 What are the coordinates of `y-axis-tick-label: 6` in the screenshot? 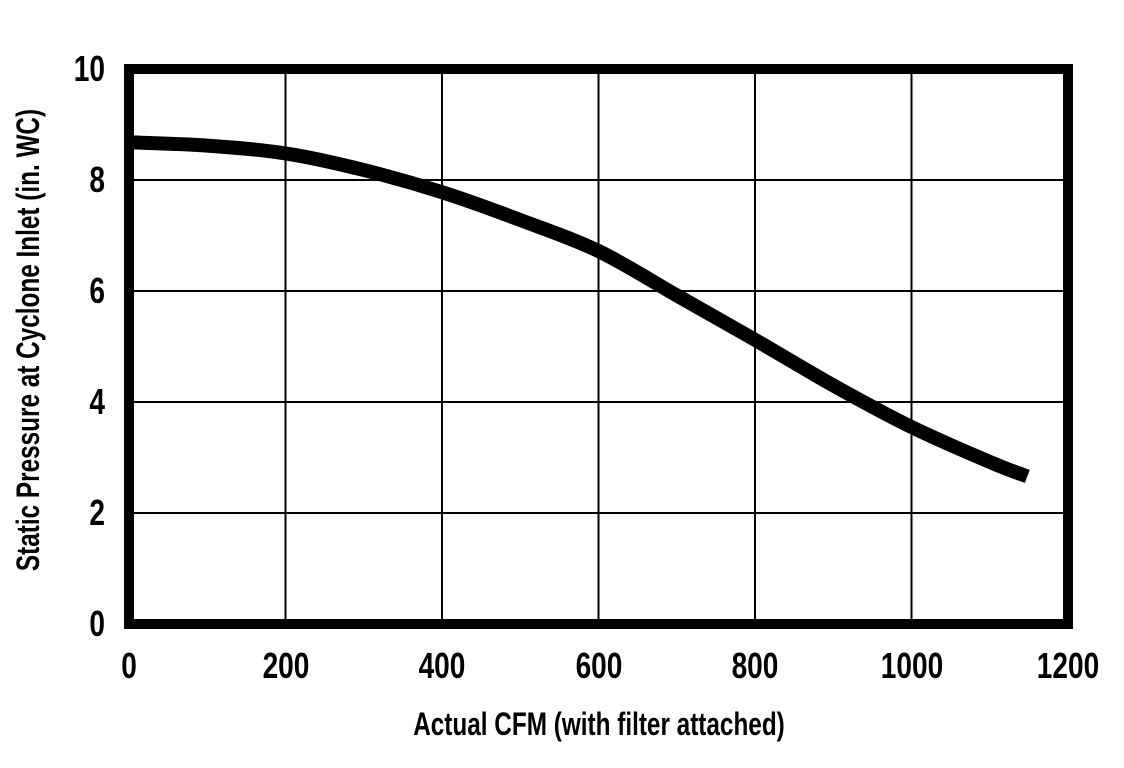 It's located at (97, 290).